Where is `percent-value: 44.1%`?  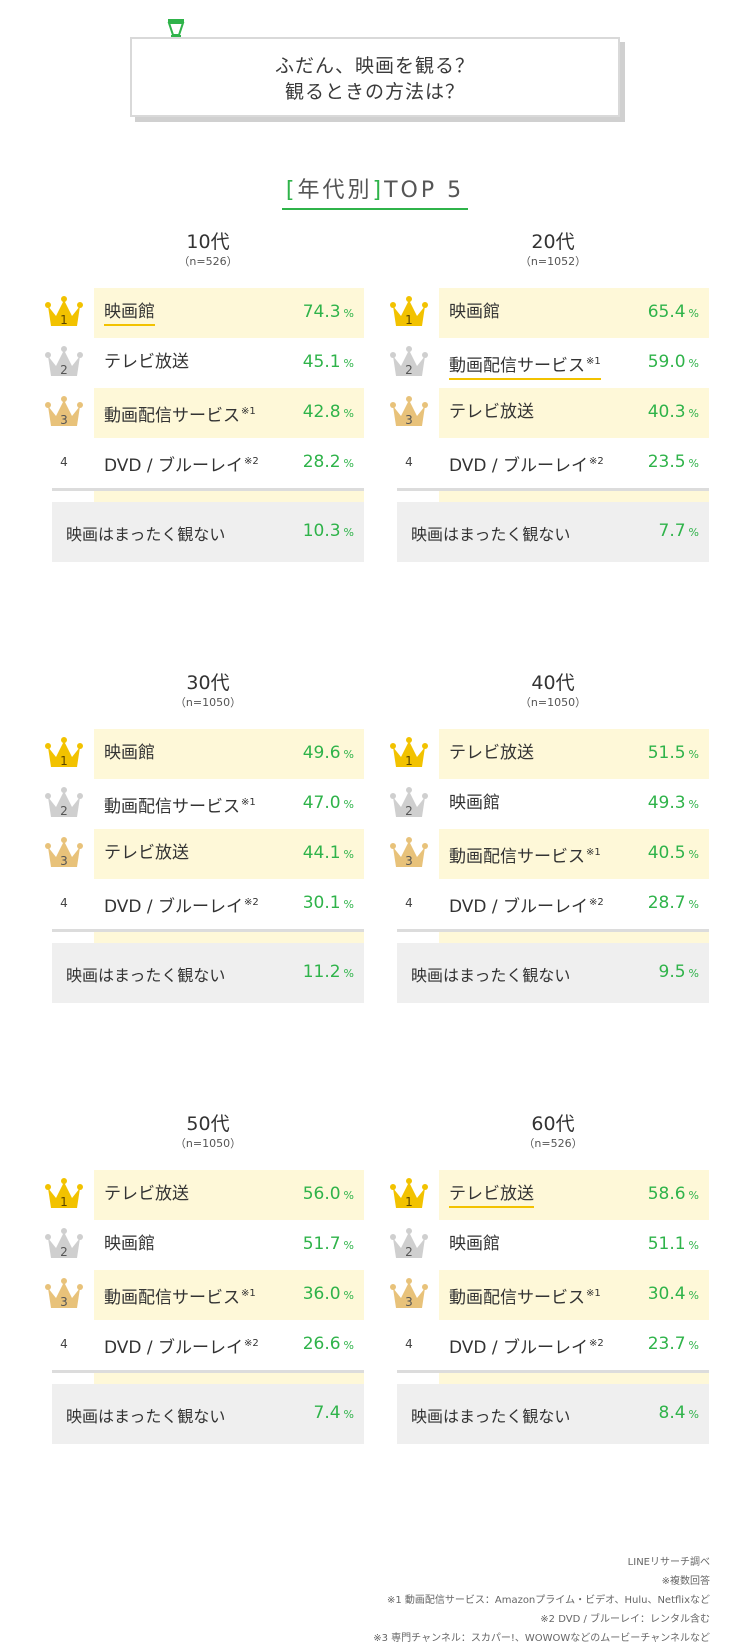 percent-value: 44.1% is located at coordinates (328, 854).